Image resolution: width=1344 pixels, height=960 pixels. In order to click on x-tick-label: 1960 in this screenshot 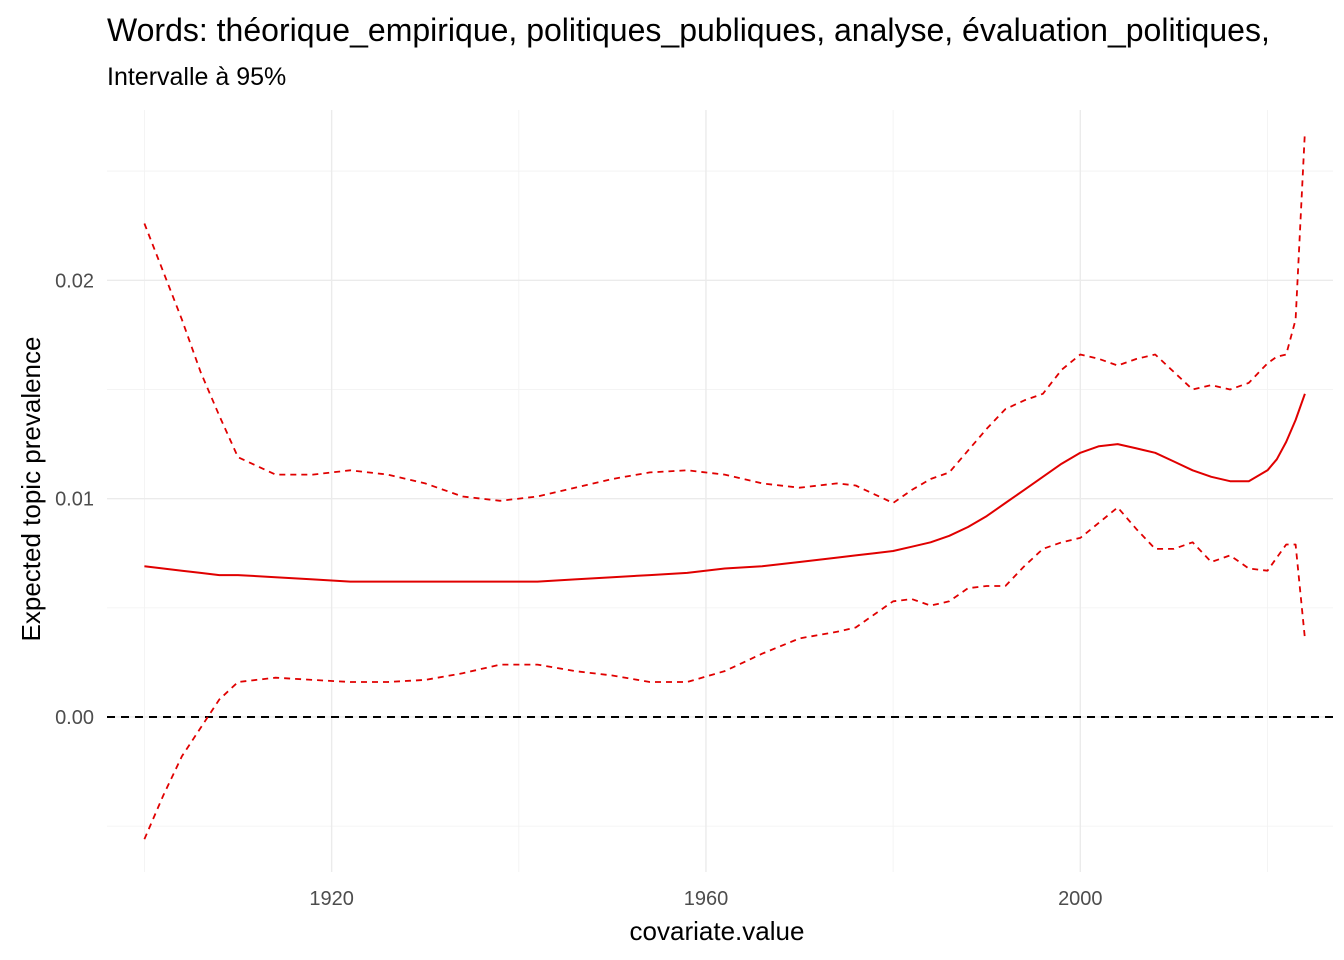, I will do `click(706, 899)`.